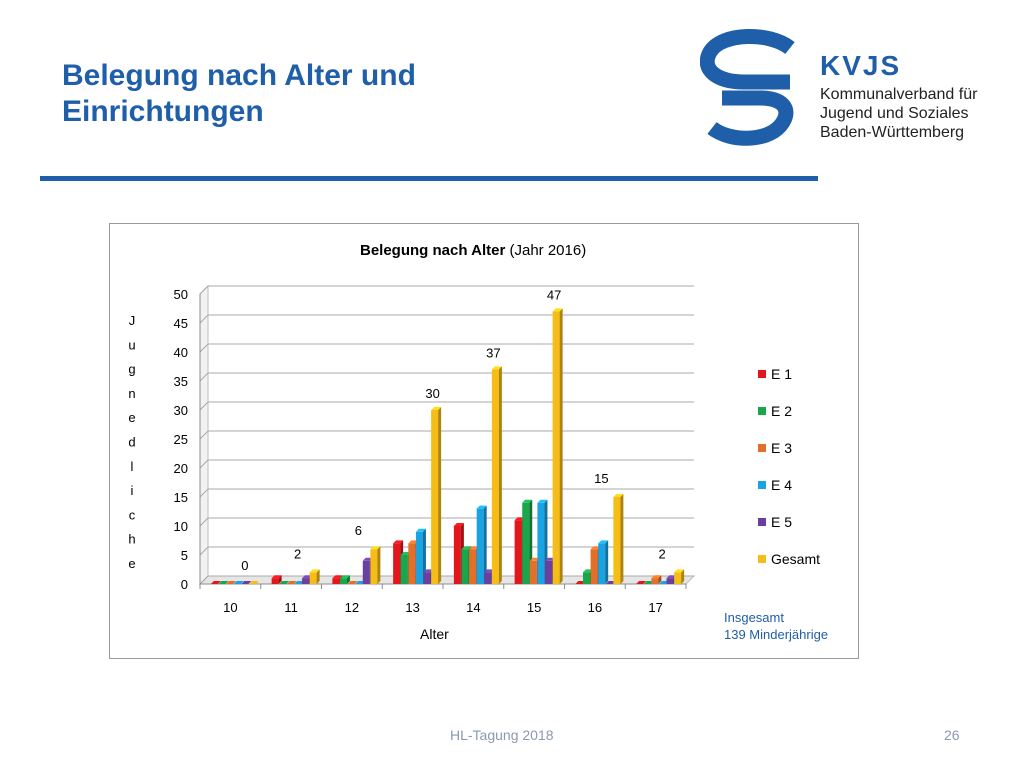 This screenshot has height=768, width=1024. I want to click on x-axis-label: Alter, so click(434, 634).